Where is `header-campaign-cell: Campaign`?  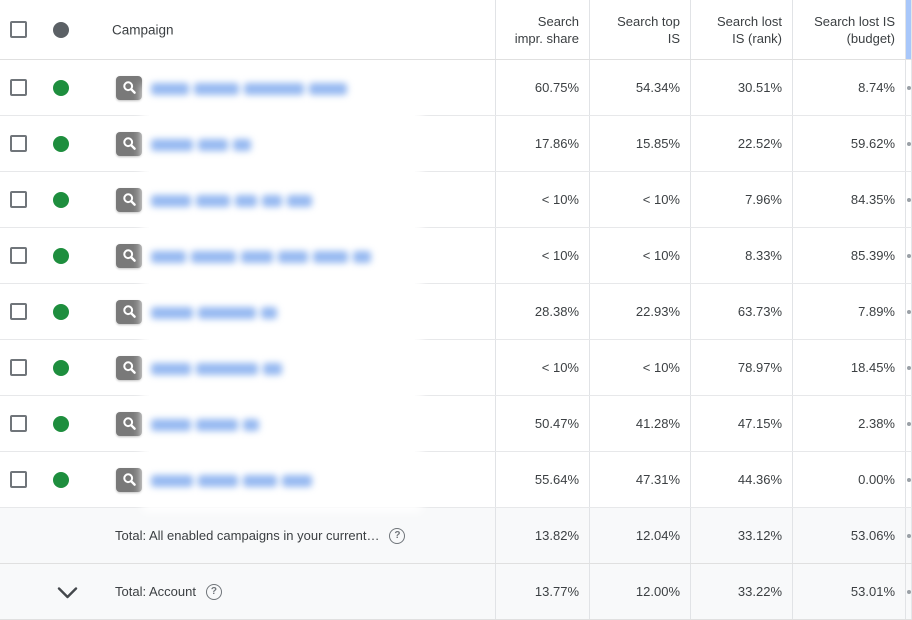 header-campaign-cell: Campaign is located at coordinates (247, 29).